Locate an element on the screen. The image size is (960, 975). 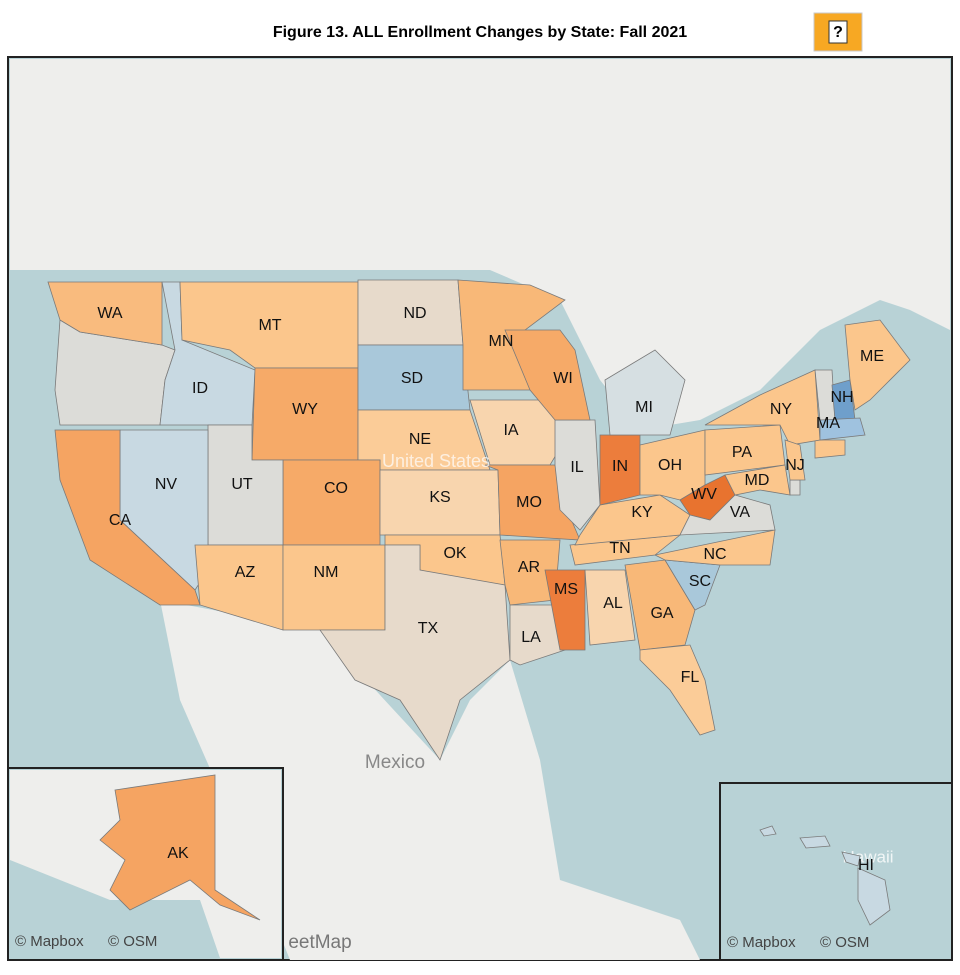
state-label: HI is located at coordinates (866, 865).